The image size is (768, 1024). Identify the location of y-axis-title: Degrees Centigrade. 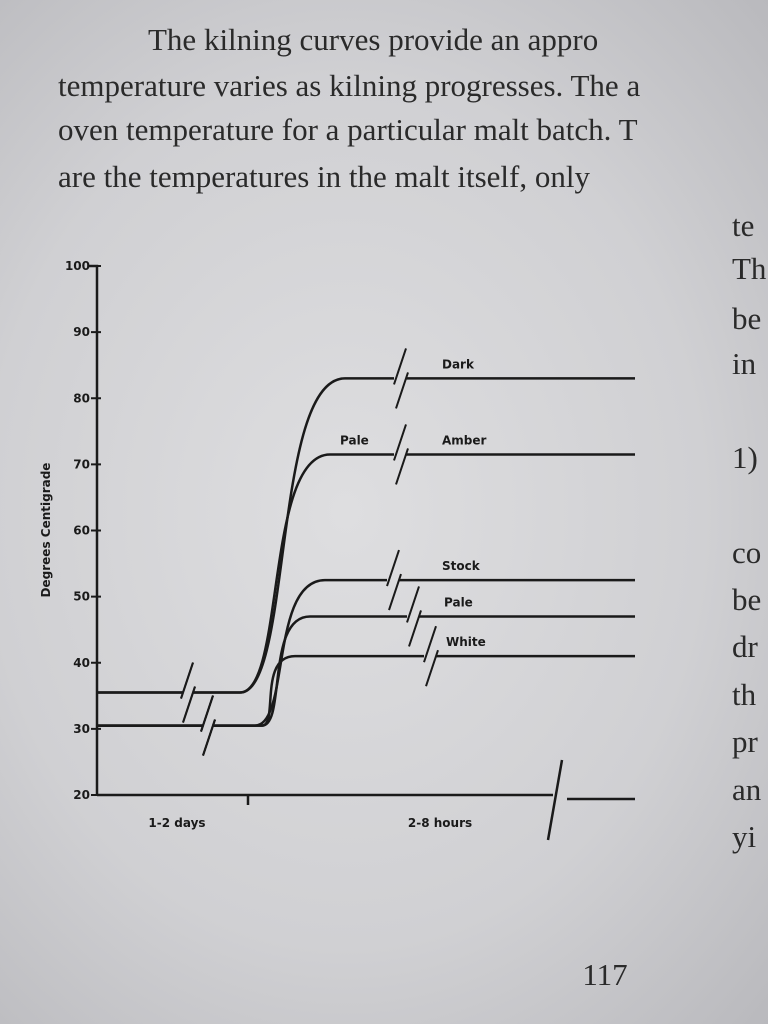
(46, 530).